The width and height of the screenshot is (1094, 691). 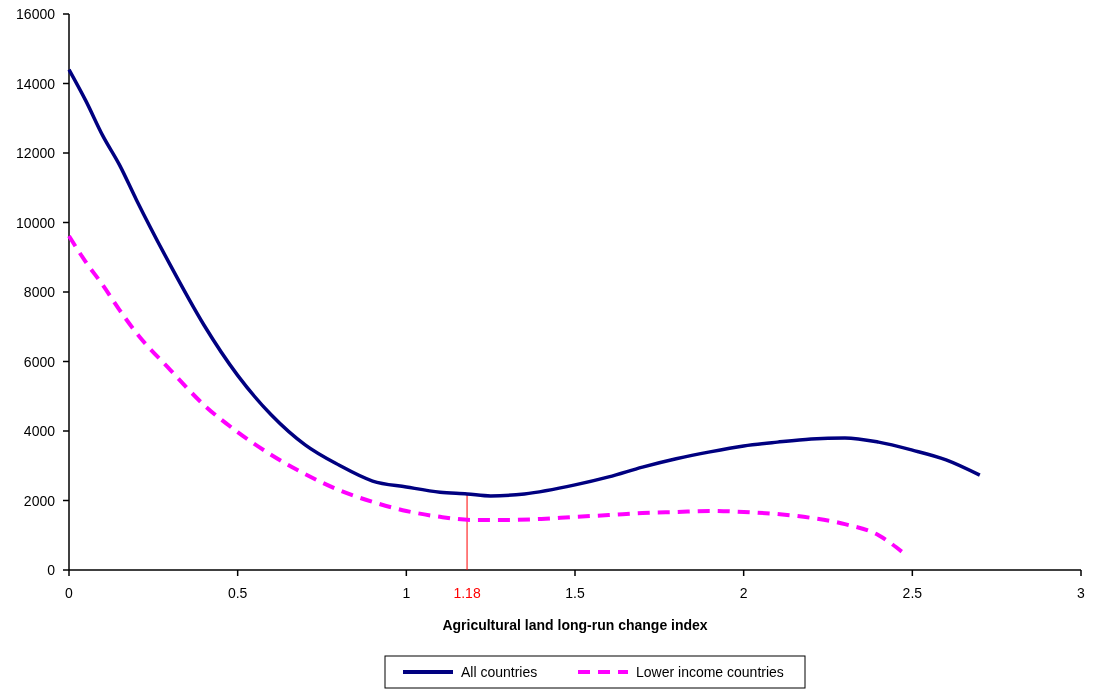 I want to click on x-tick-label: 0, so click(x=69, y=593).